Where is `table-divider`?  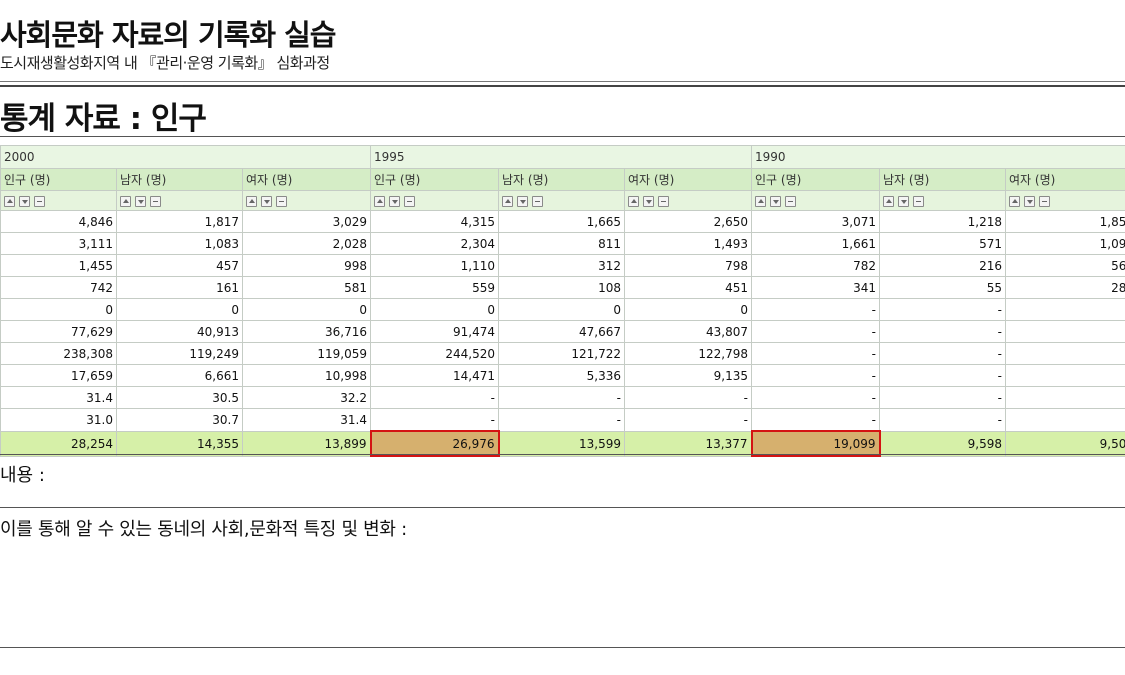 table-divider is located at coordinates (562, 454).